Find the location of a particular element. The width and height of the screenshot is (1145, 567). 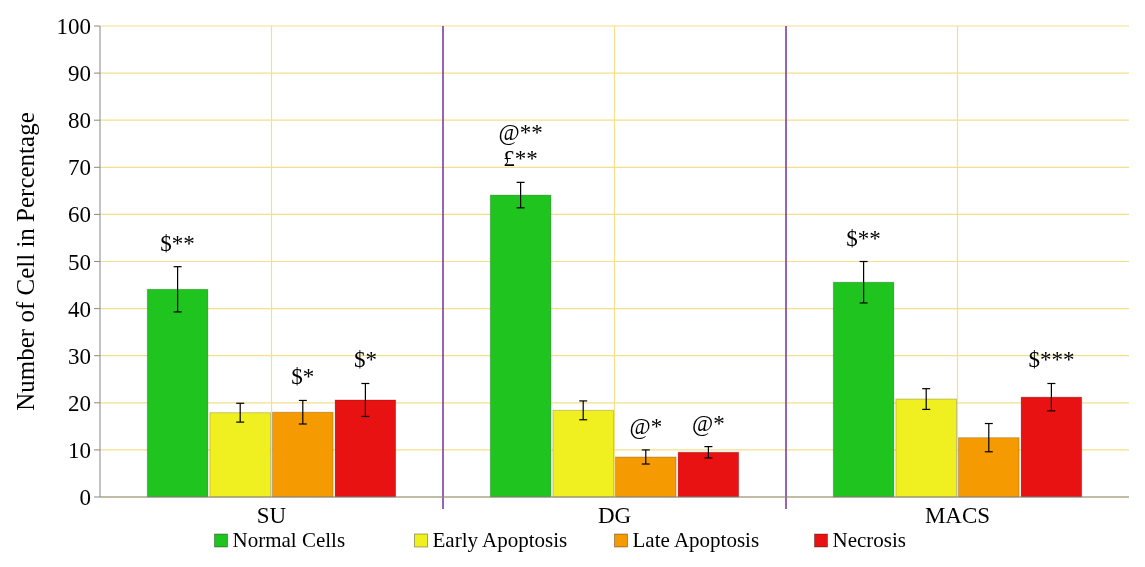

x-tick-label: SU is located at coordinates (271, 515).